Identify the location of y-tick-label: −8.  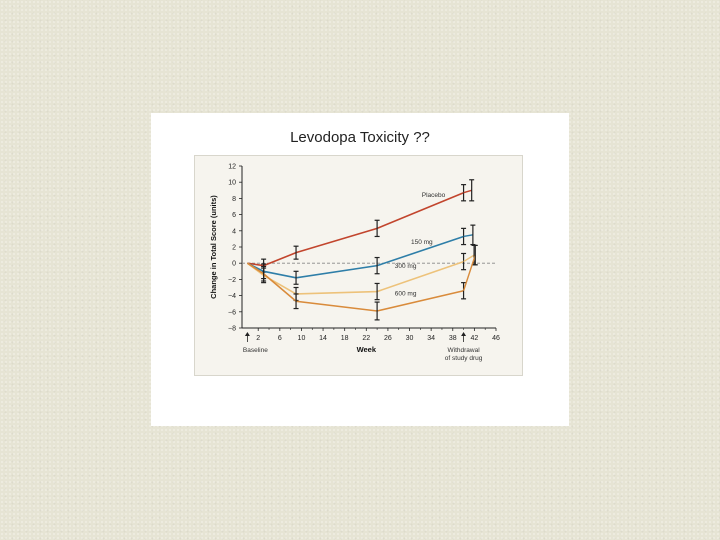
(232, 329).